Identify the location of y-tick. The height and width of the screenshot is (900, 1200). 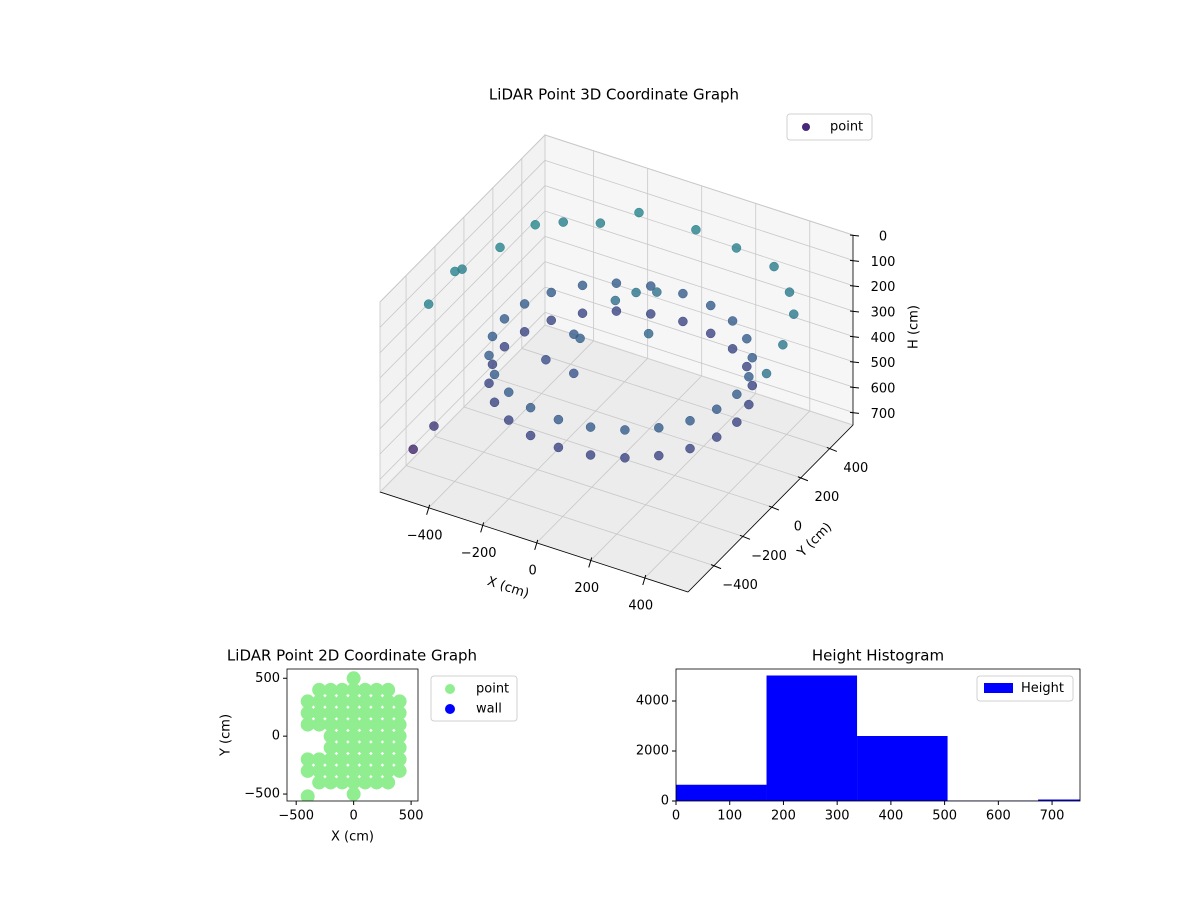
(774, 508).